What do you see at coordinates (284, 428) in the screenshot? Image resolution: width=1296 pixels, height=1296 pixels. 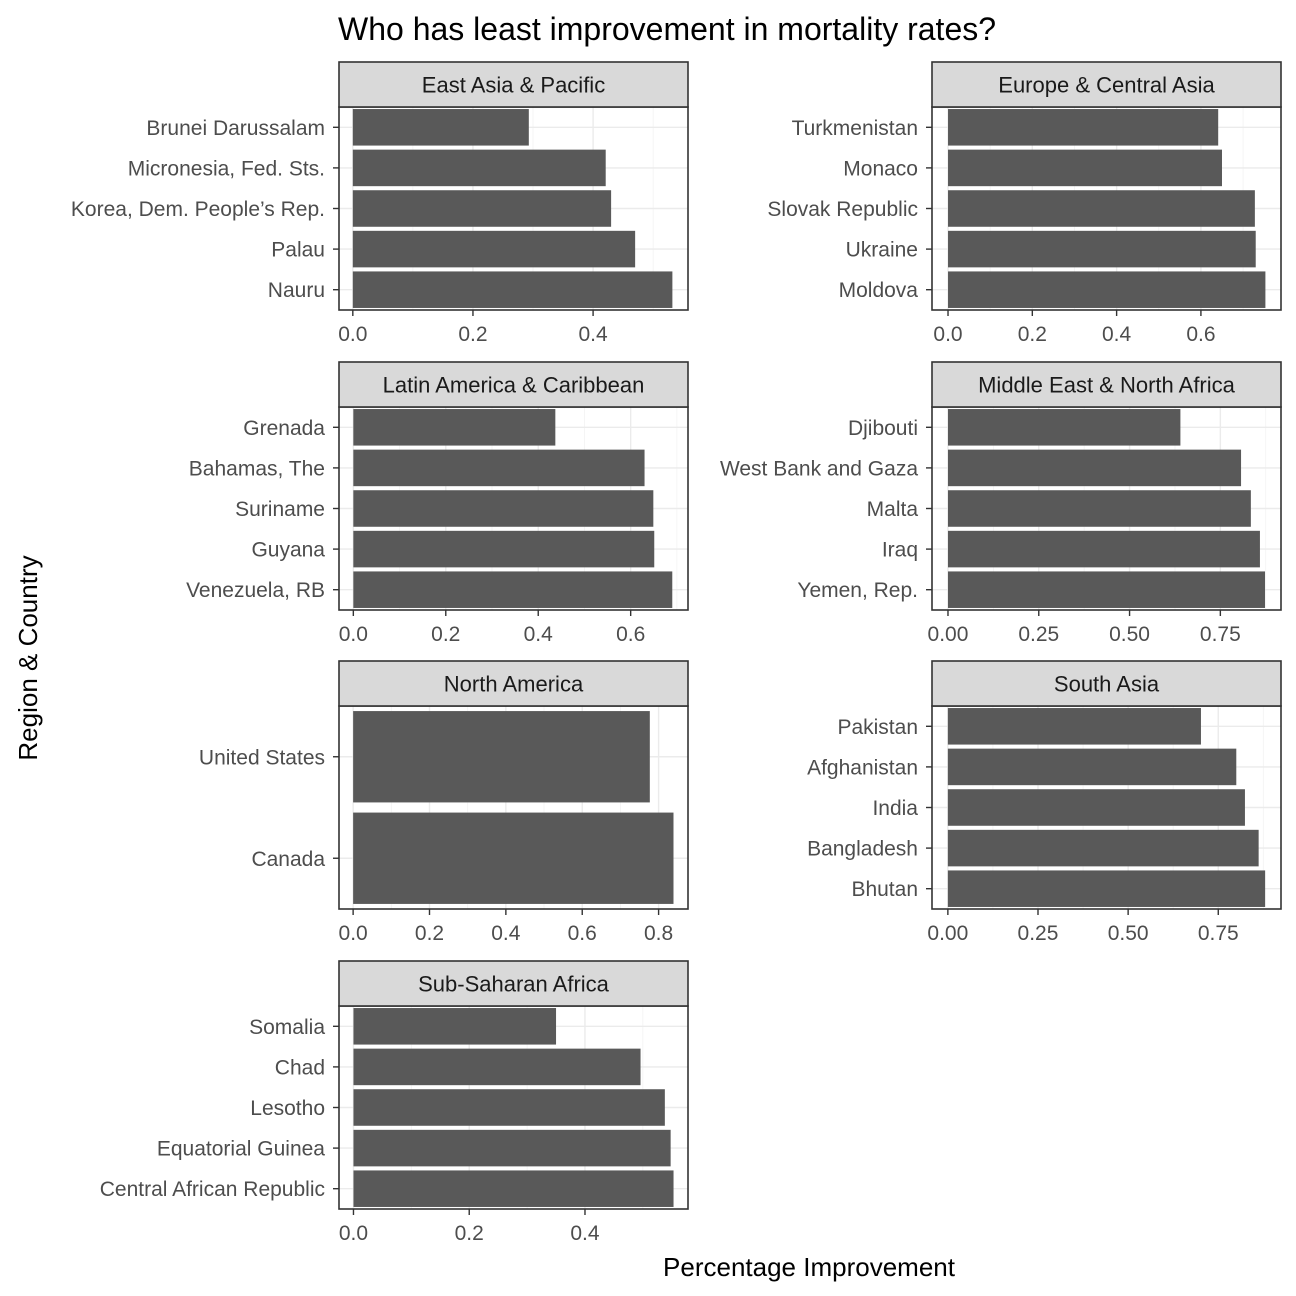 I see `category-label: Grenada` at bounding box center [284, 428].